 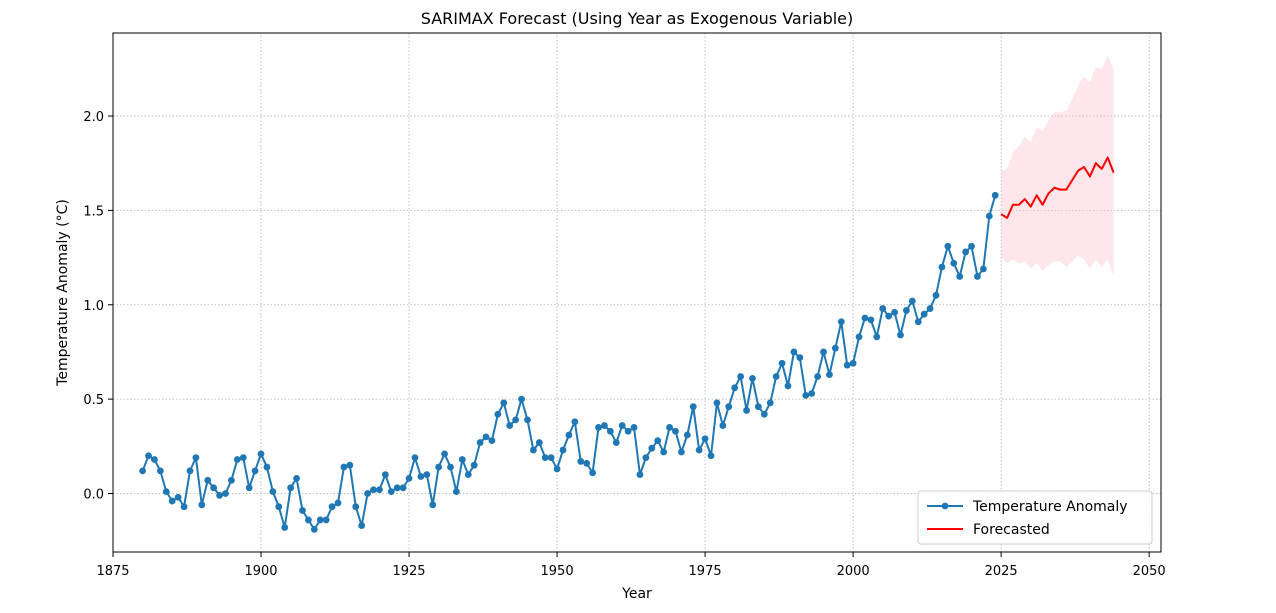 I want to click on forecast-confidence-band, so click(x=1057, y=166).